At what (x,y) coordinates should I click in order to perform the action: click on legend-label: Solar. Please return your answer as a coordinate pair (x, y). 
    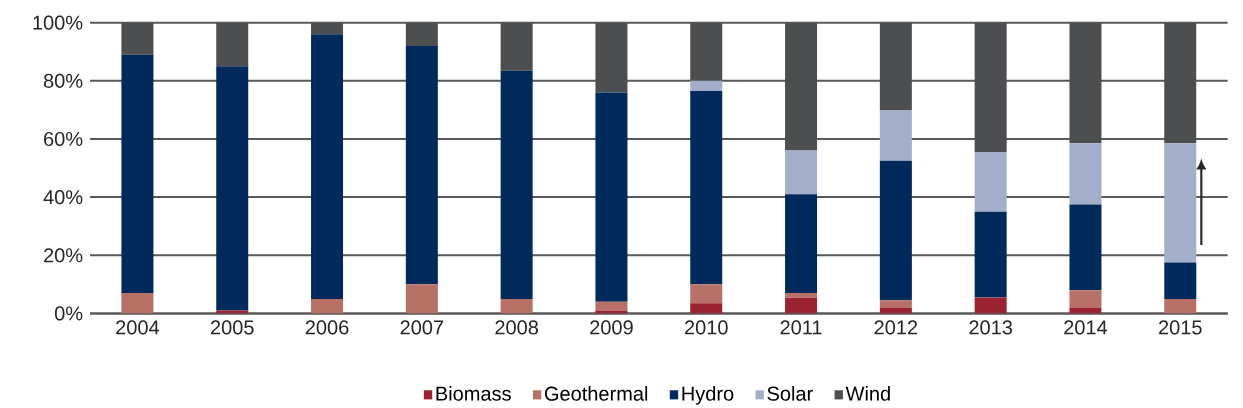
    Looking at the image, I should click on (790, 393).